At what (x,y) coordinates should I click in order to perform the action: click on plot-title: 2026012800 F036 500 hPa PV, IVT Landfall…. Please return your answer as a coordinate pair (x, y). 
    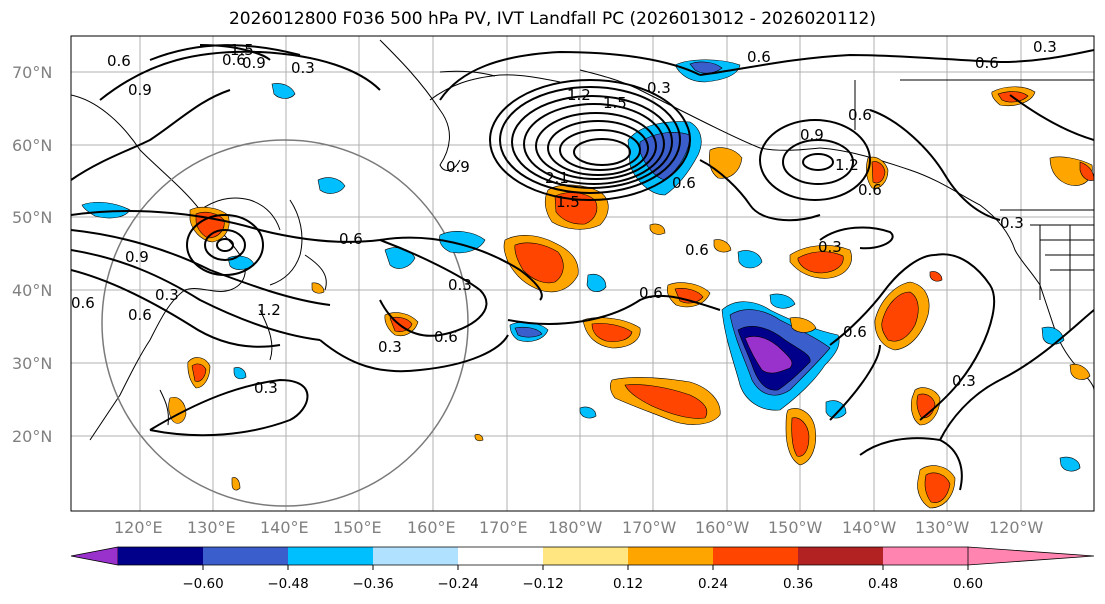
    Looking at the image, I should click on (552, 19).